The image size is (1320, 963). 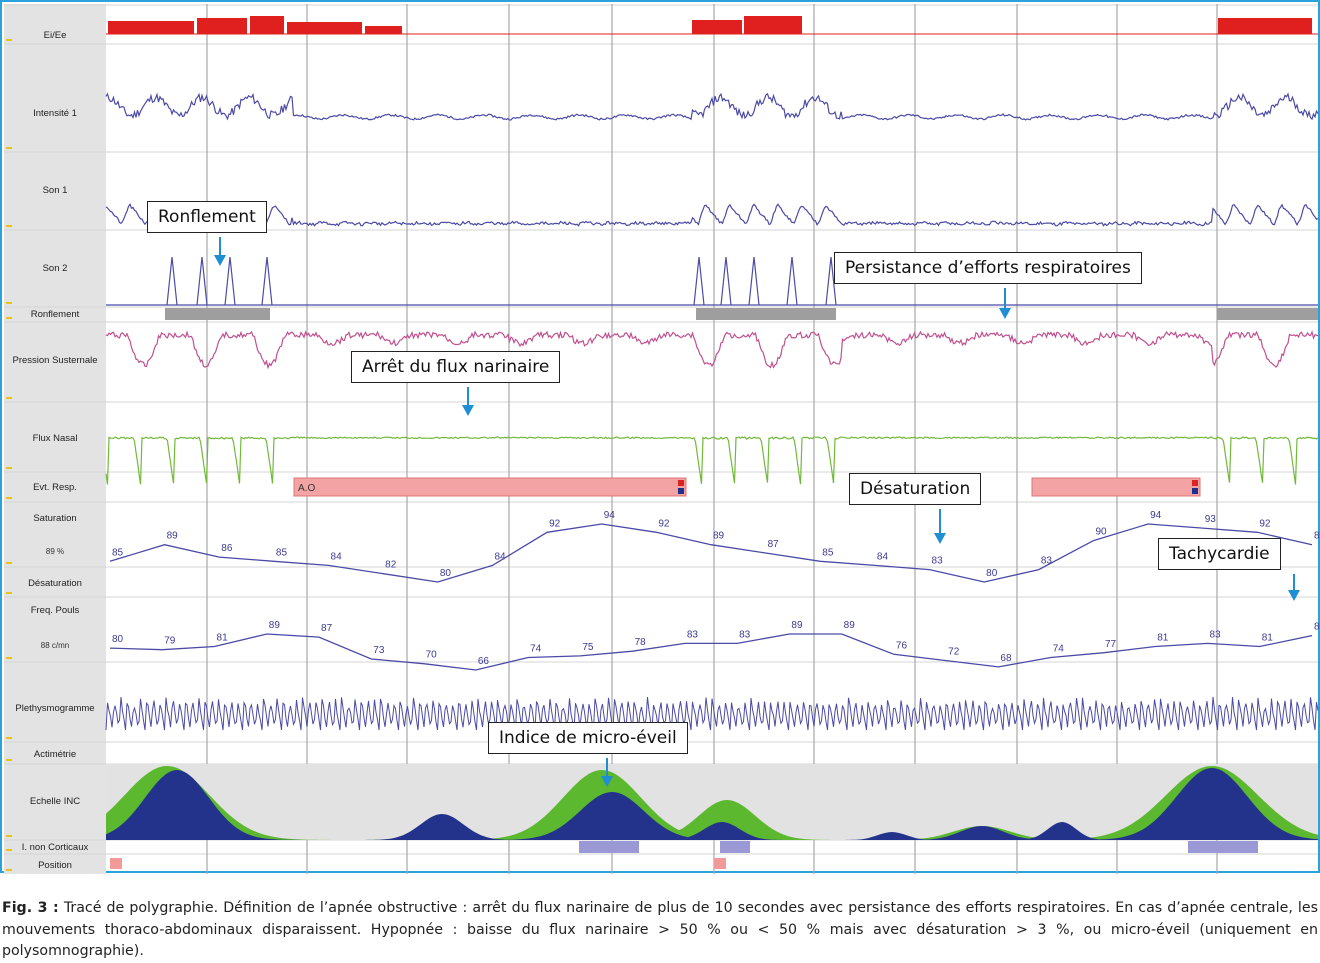 I want to click on channel-label: Echelle INC, so click(x=55, y=801).